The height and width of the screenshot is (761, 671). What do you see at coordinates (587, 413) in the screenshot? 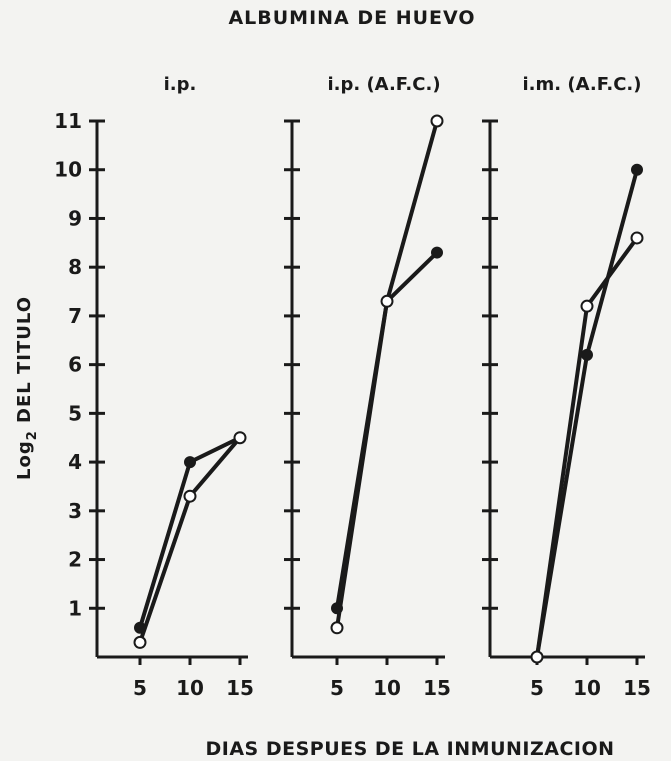
I see `series-line-filled` at bounding box center [587, 413].